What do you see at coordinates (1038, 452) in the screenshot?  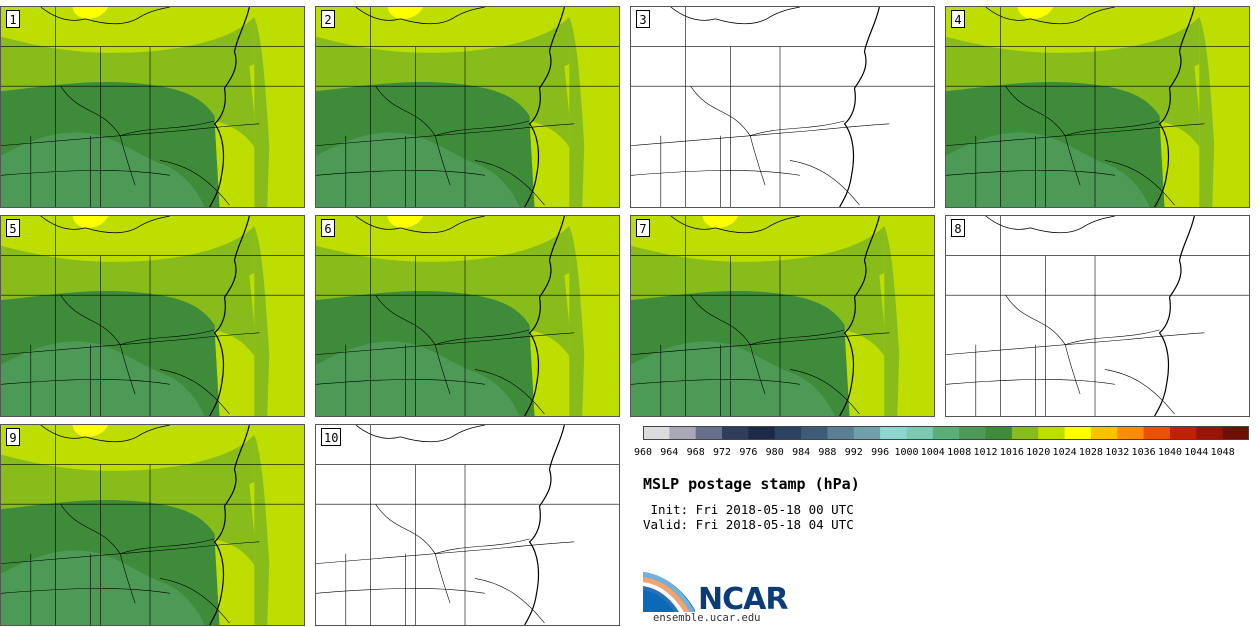 I see `colorbar-tick-label: 1020` at bounding box center [1038, 452].